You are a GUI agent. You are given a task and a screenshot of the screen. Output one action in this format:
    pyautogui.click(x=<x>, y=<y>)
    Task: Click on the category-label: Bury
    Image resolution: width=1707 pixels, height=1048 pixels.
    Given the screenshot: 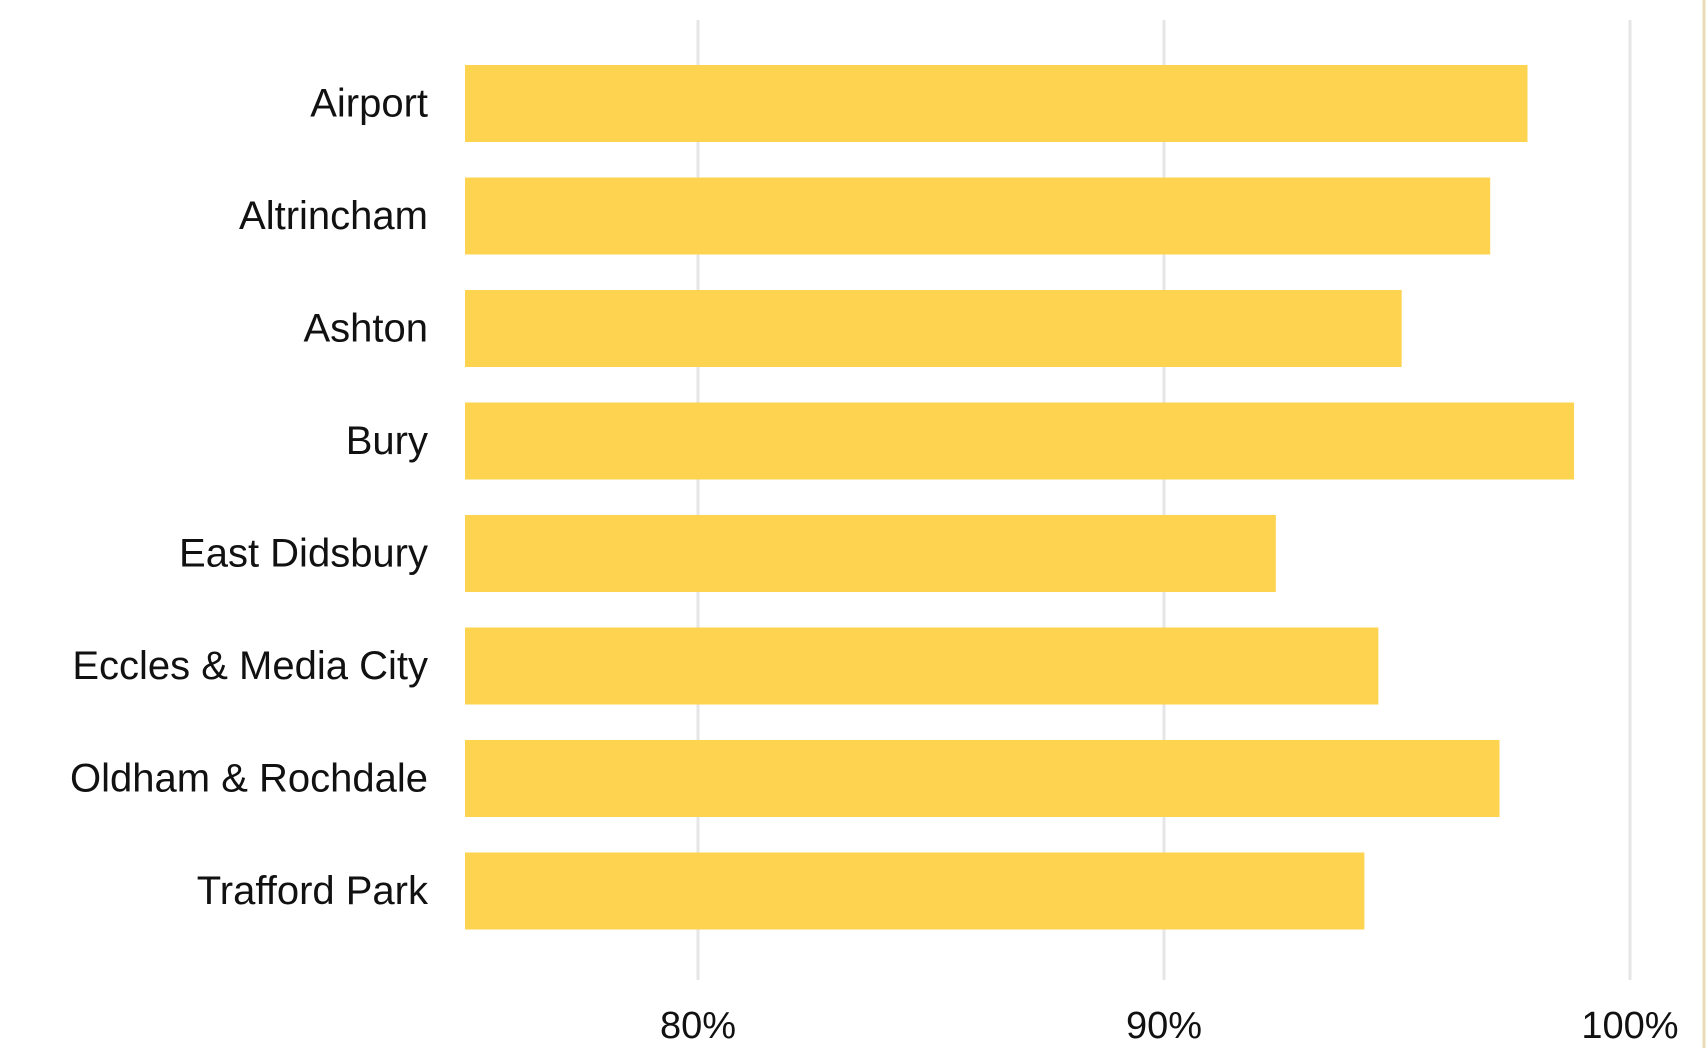 What is the action you would take?
    pyautogui.click(x=387, y=441)
    